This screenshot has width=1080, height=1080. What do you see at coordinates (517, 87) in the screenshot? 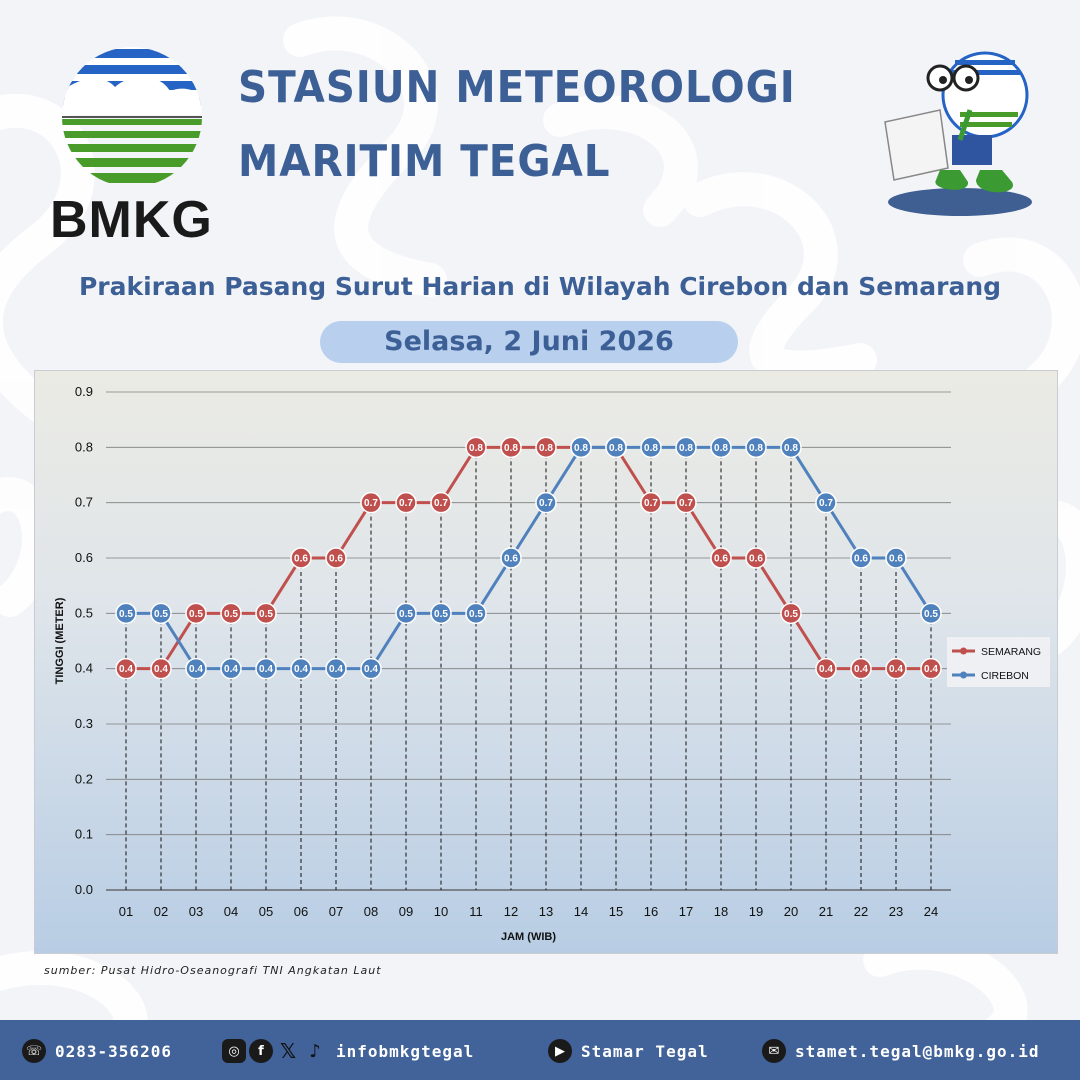
I see `title-line-1: STASIUN METEOROLOGI` at bounding box center [517, 87].